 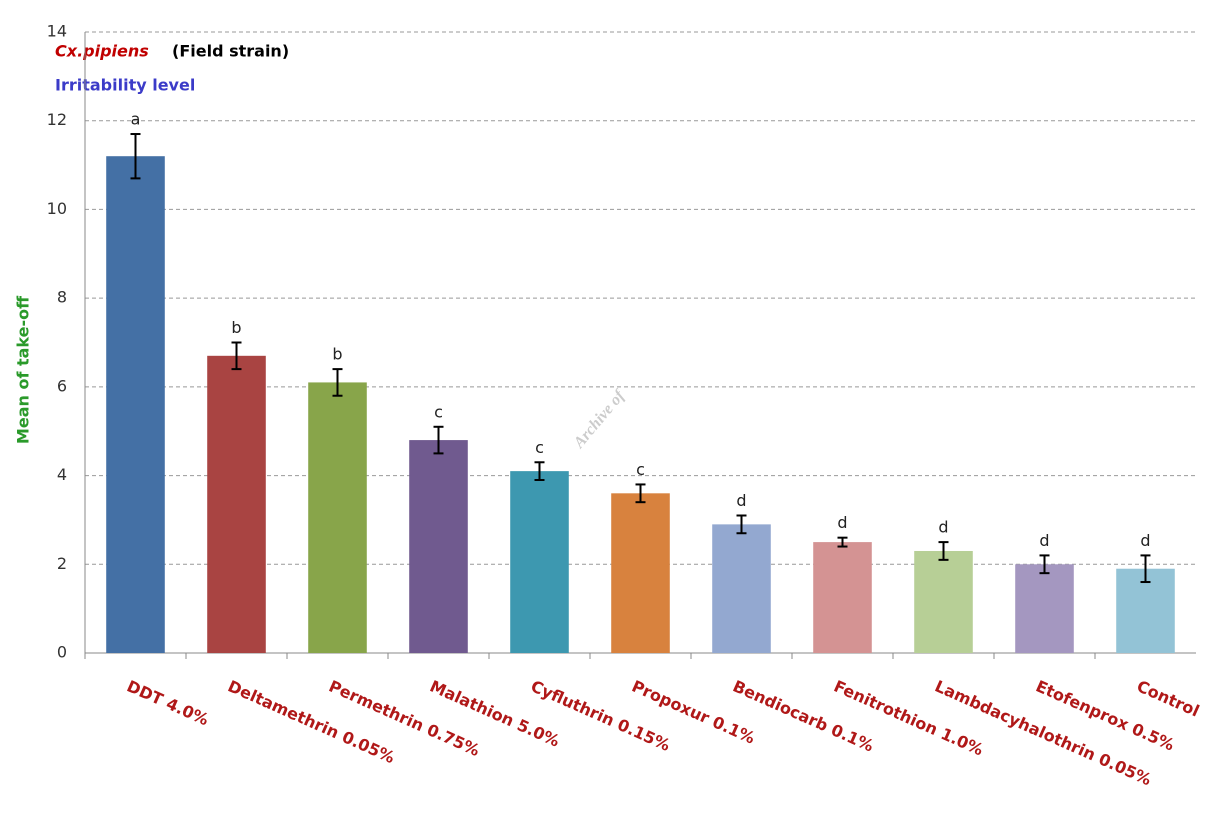 What do you see at coordinates (62, 385) in the screenshot?
I see `y-tick-label: 6` at bounding box center [62, 385].